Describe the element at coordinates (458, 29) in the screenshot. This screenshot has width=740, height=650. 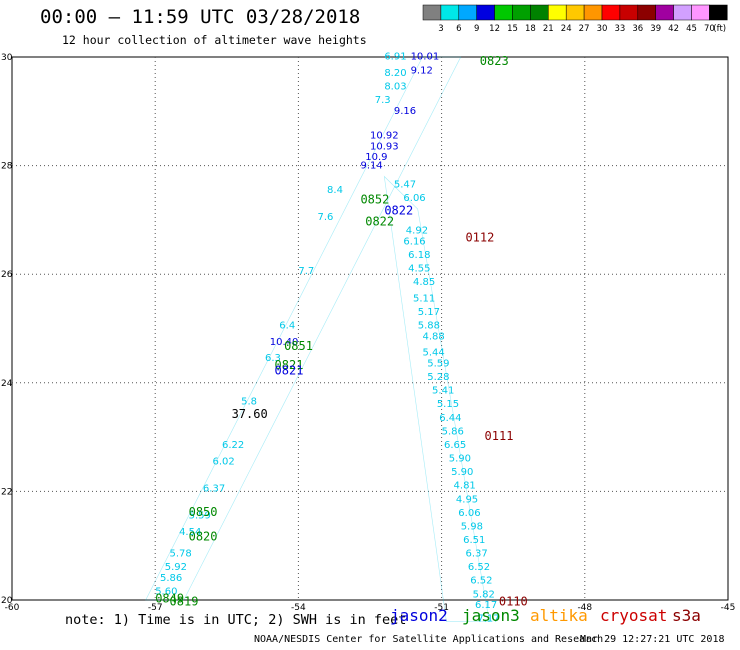
I see `colorbar-label: 6` at that location.